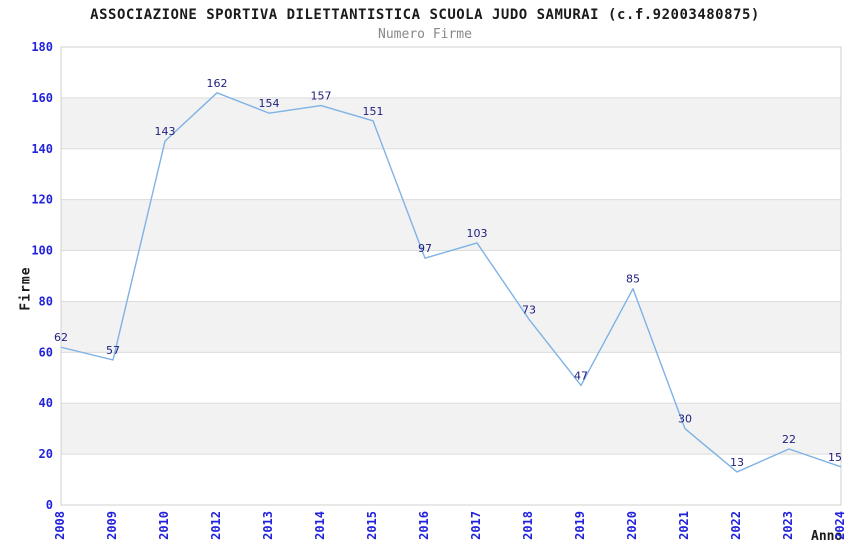  Describe the element at coordinates (424, 525) in the screenshot. I see `x-tick-label: 2016` at that location.